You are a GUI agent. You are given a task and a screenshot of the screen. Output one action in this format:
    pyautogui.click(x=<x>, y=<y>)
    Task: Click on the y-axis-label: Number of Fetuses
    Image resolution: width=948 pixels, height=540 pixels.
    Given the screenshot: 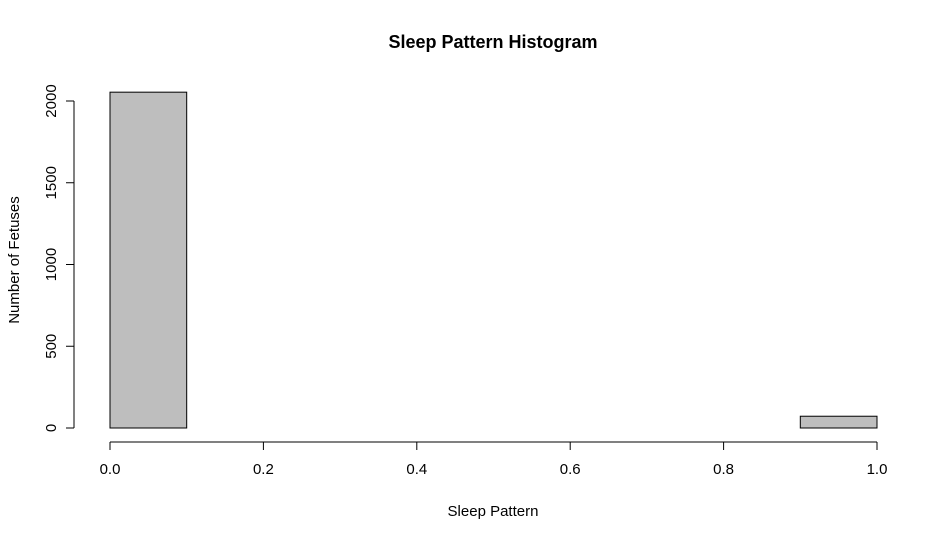 What is the action you would take?
    pyautogui.click(x=14, y=260)
    